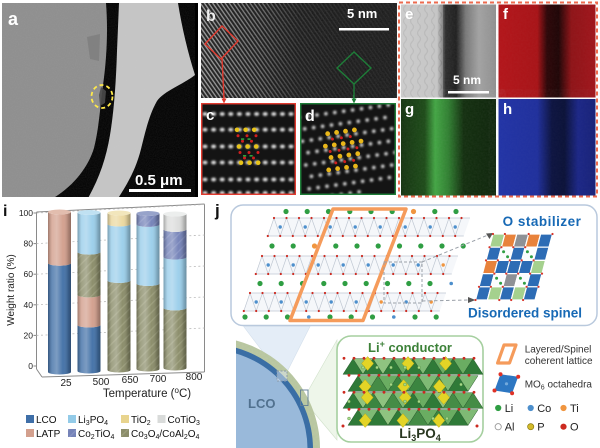  Describe the element at coordinates (5, 211) in the screenshot. I see `svg-text: i` at that location.